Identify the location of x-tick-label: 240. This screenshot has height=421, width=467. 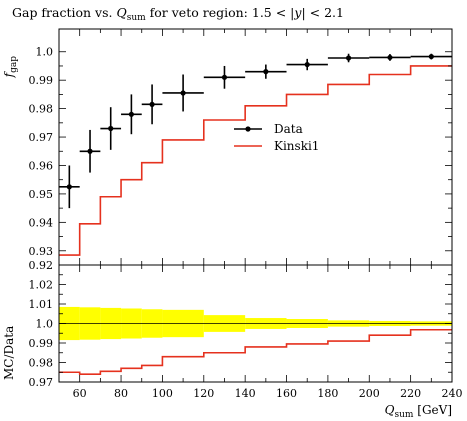
(452, 393).